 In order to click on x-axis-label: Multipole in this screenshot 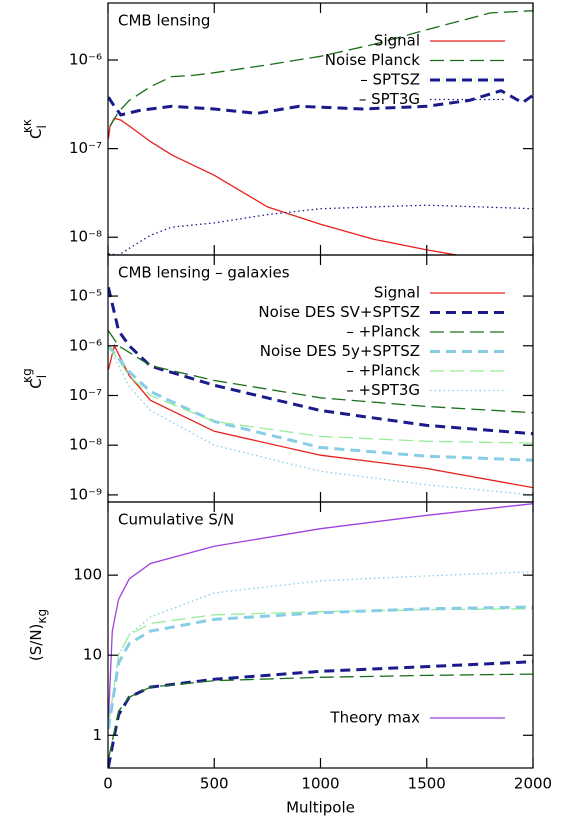, I will do `click(320, 808)`.